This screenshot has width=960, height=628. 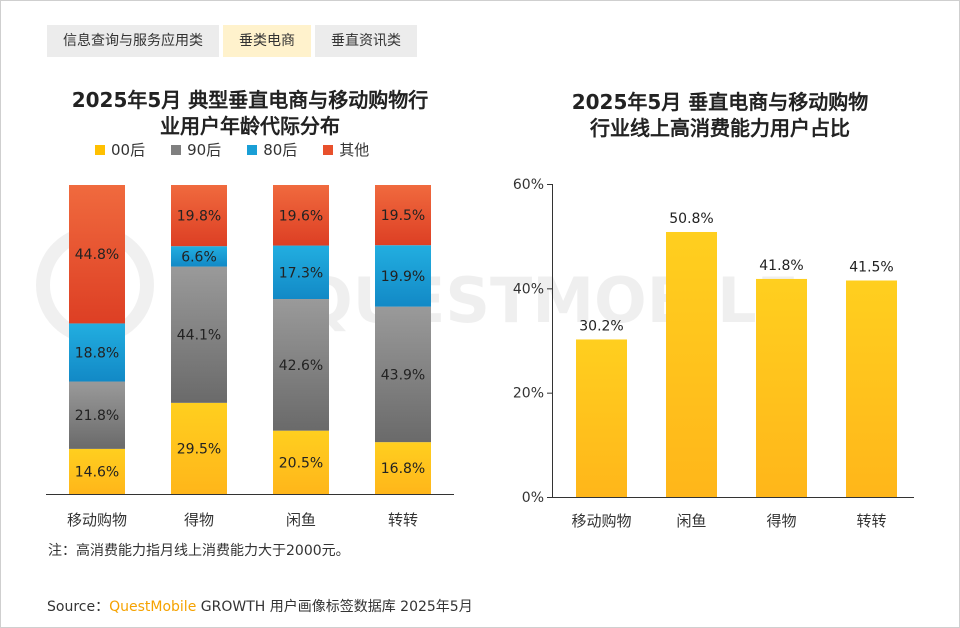 What do you see at coordinates (528, 289) in the screenshot?
I see `y-tick-label: 40%` at bounding box center [528, 289].